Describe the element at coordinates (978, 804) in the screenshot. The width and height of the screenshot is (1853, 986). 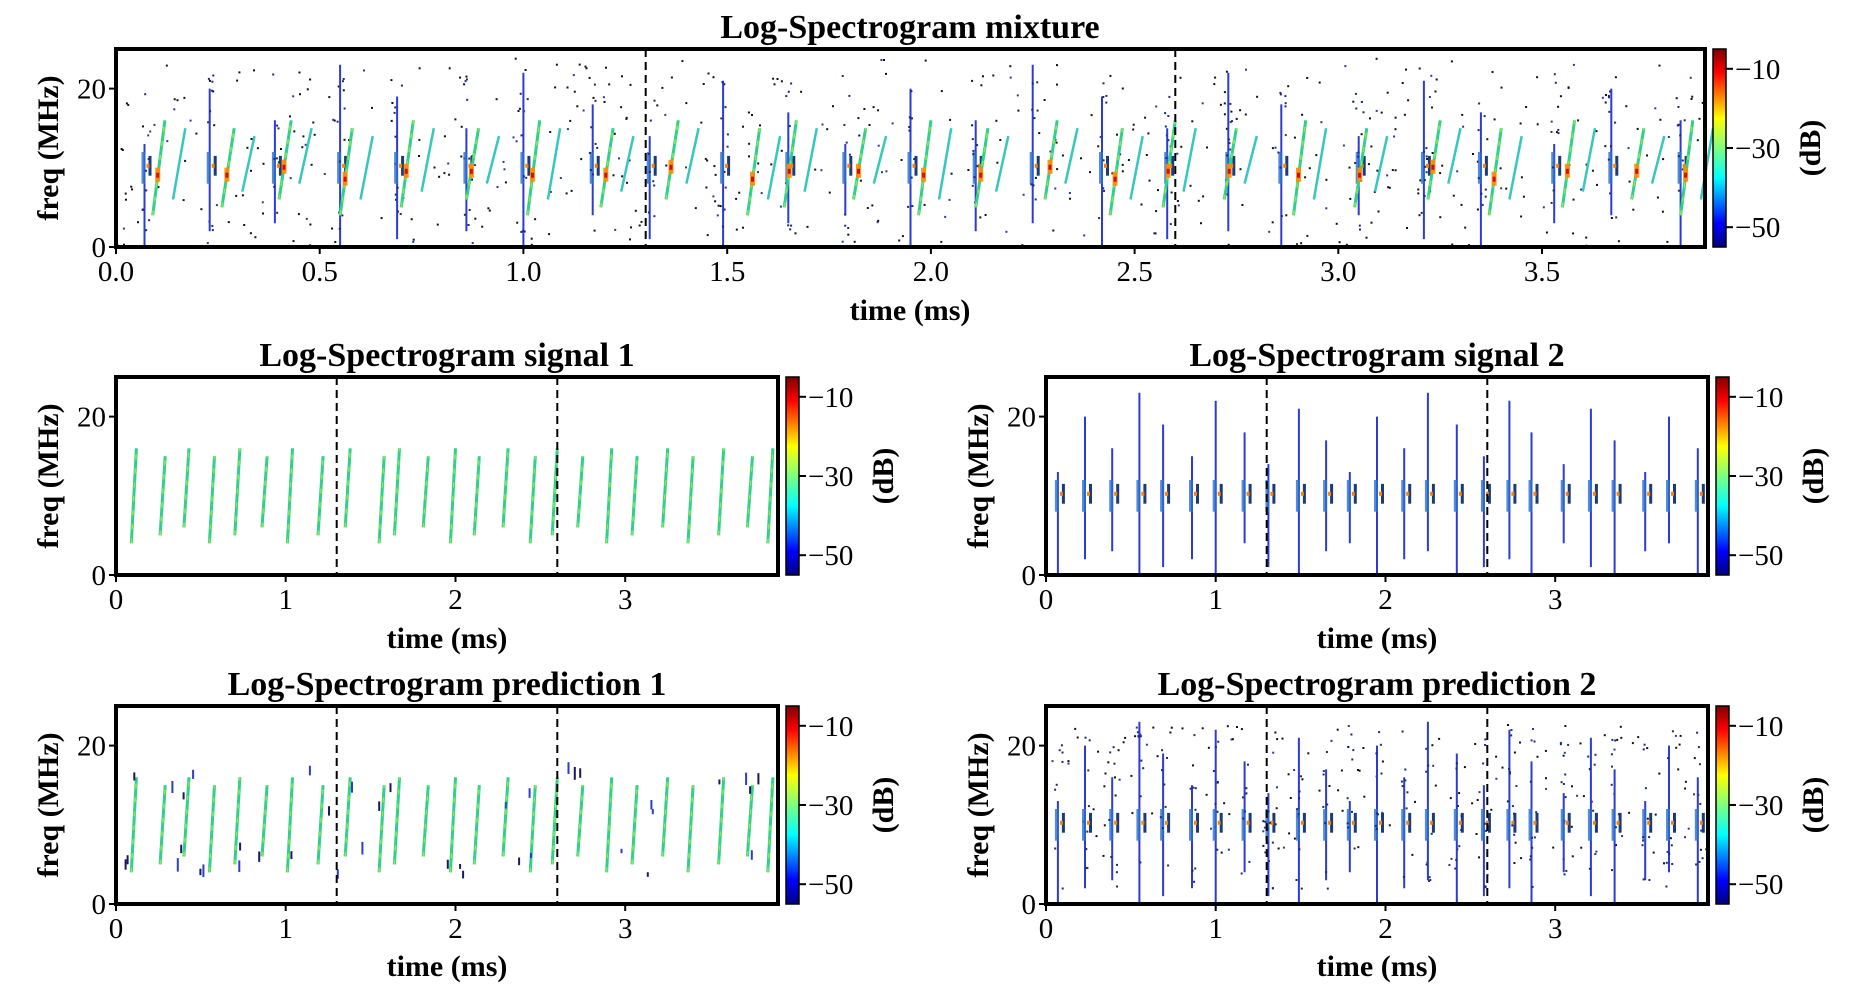
I see `y-axis-label: freq (MHz)` at that location.